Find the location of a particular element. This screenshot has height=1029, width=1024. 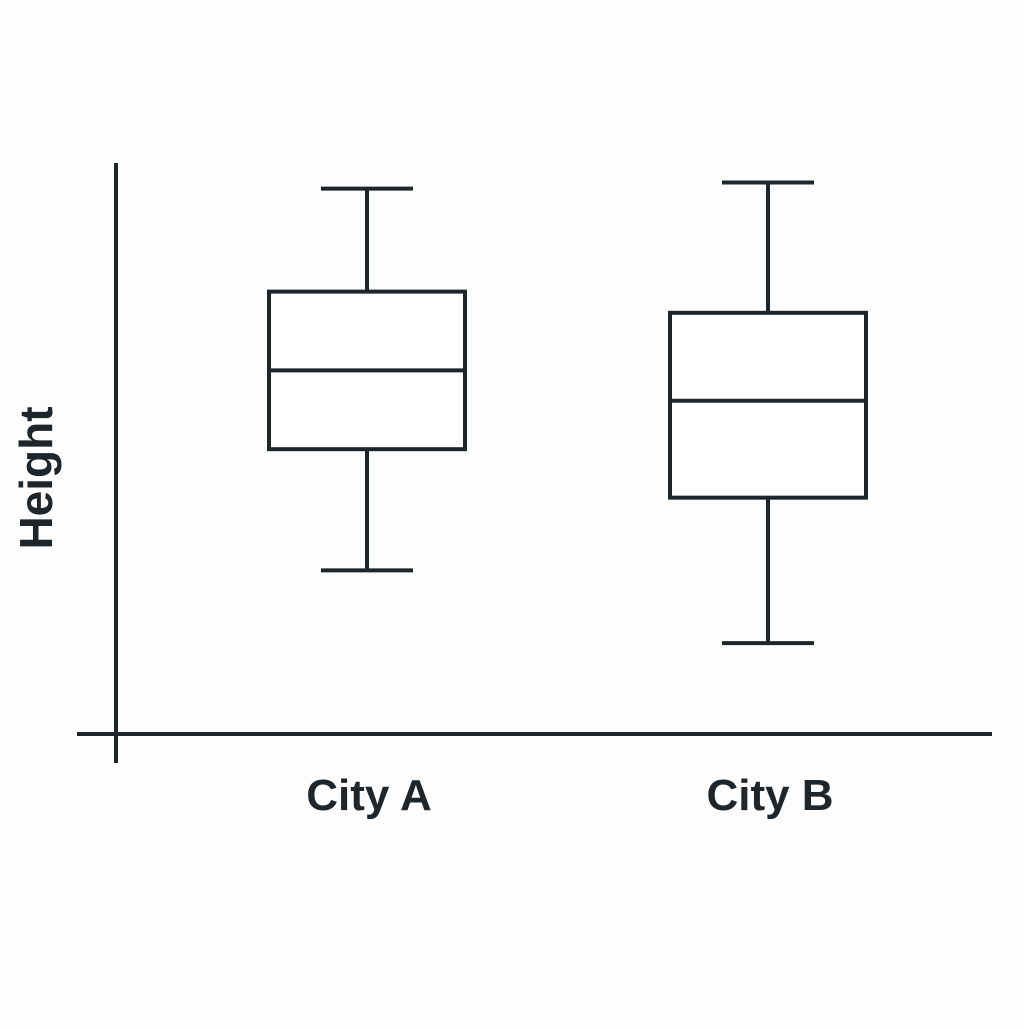

iqr-box-b is located at coordinates (768, 405).